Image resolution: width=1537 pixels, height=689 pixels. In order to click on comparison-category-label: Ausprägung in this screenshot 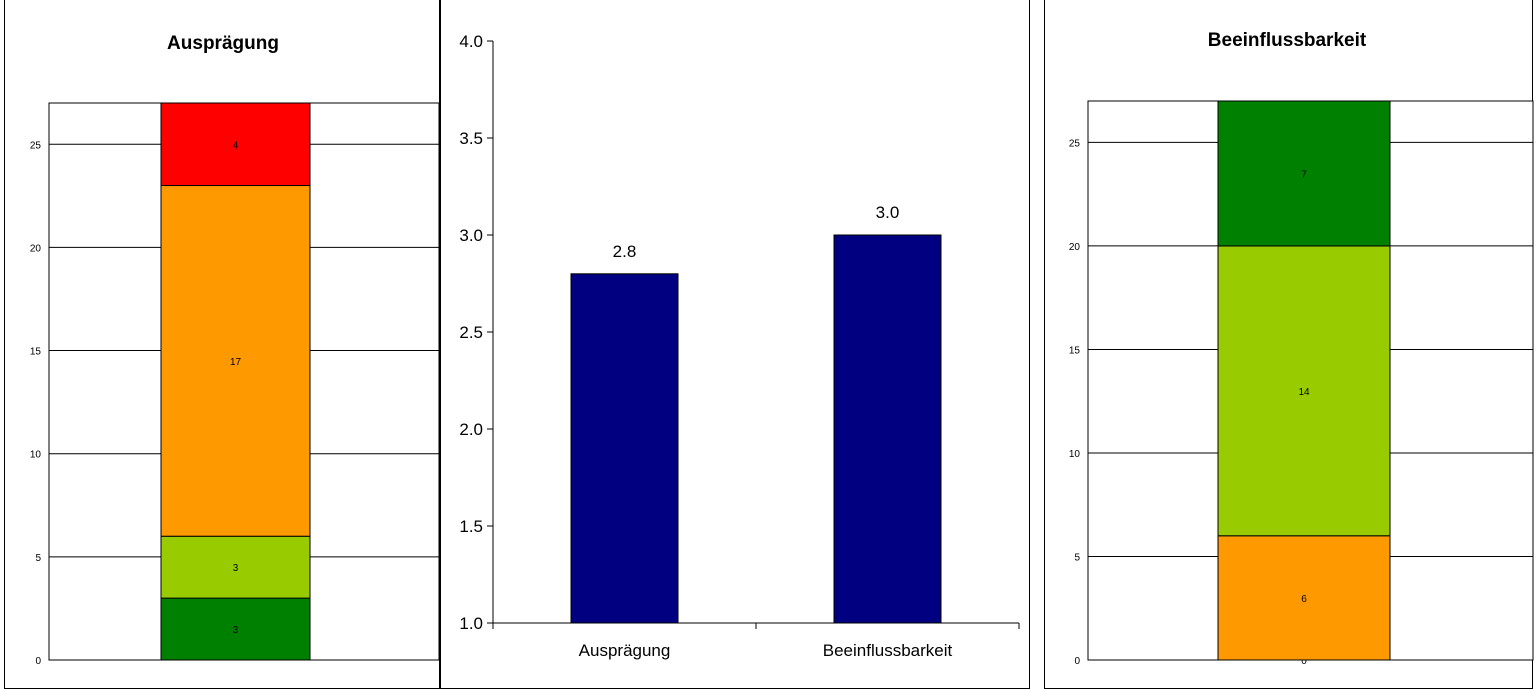, I will do `click(625, 650)`.